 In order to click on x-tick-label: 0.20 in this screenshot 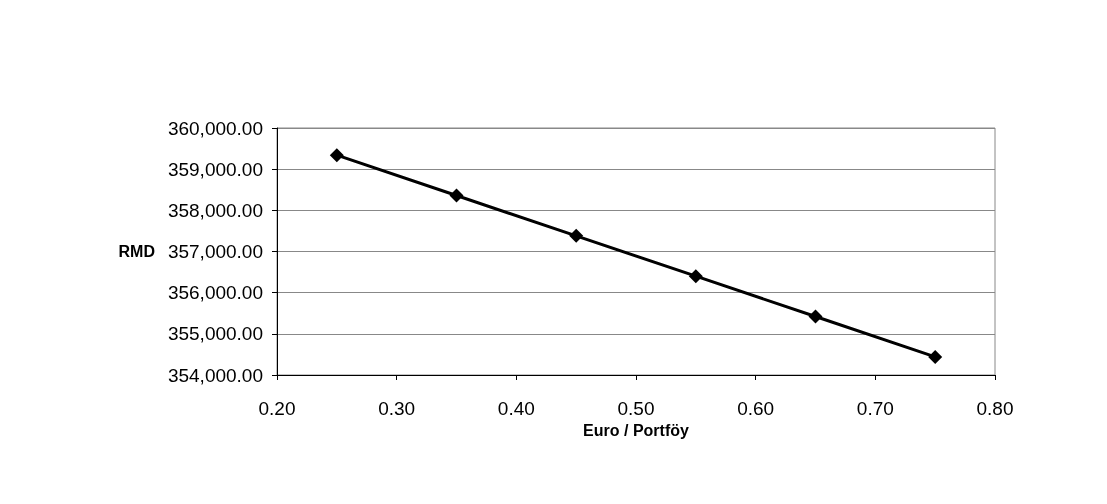, I will do `click(277, 408)`.